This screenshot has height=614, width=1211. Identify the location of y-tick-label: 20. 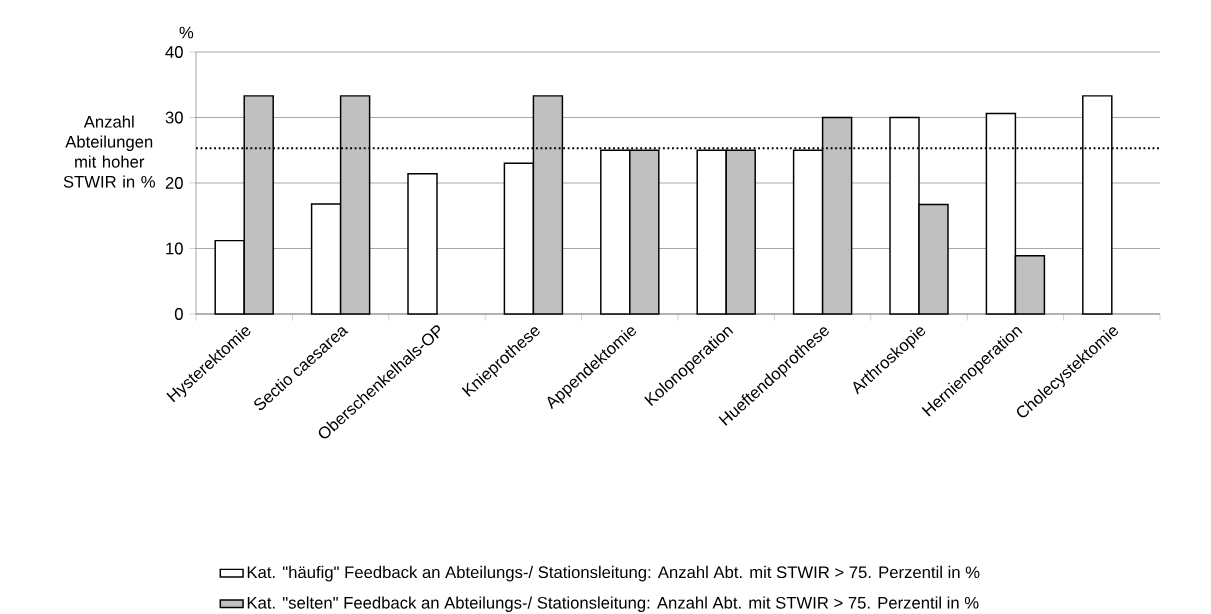
(174, 183).